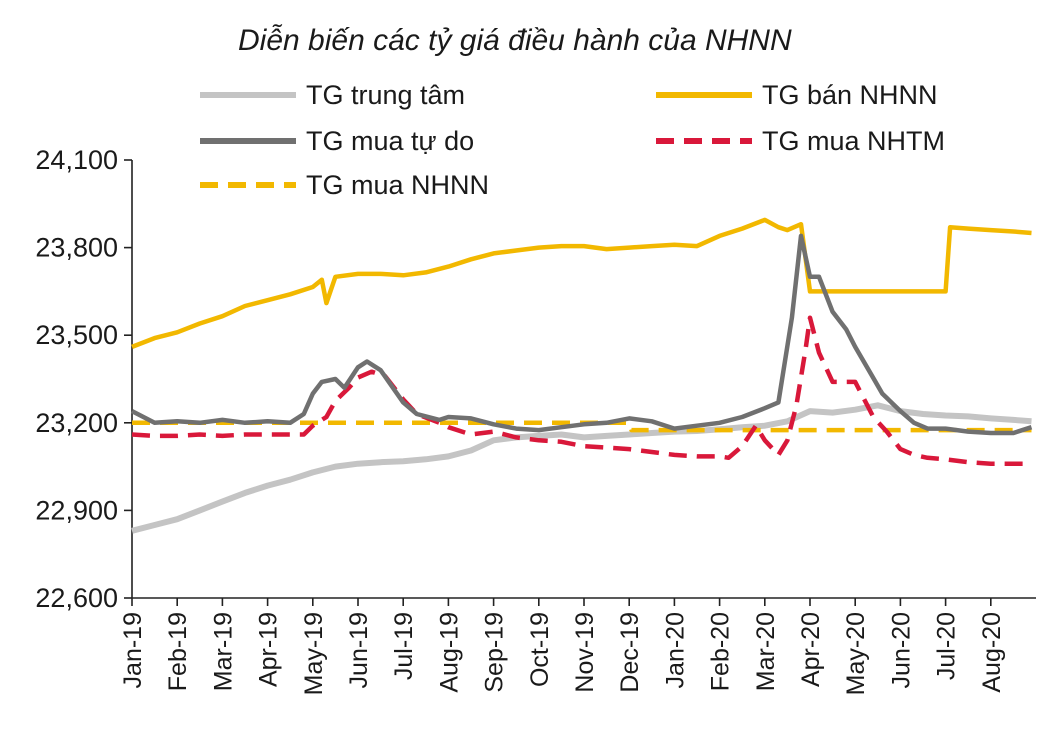 The width and height of the screenshot is (1058, 735). What do you see at coordinates (76, 423) in the screenshot?
I see `y-tick-label: 23,200` at bounding box center [76, 423].